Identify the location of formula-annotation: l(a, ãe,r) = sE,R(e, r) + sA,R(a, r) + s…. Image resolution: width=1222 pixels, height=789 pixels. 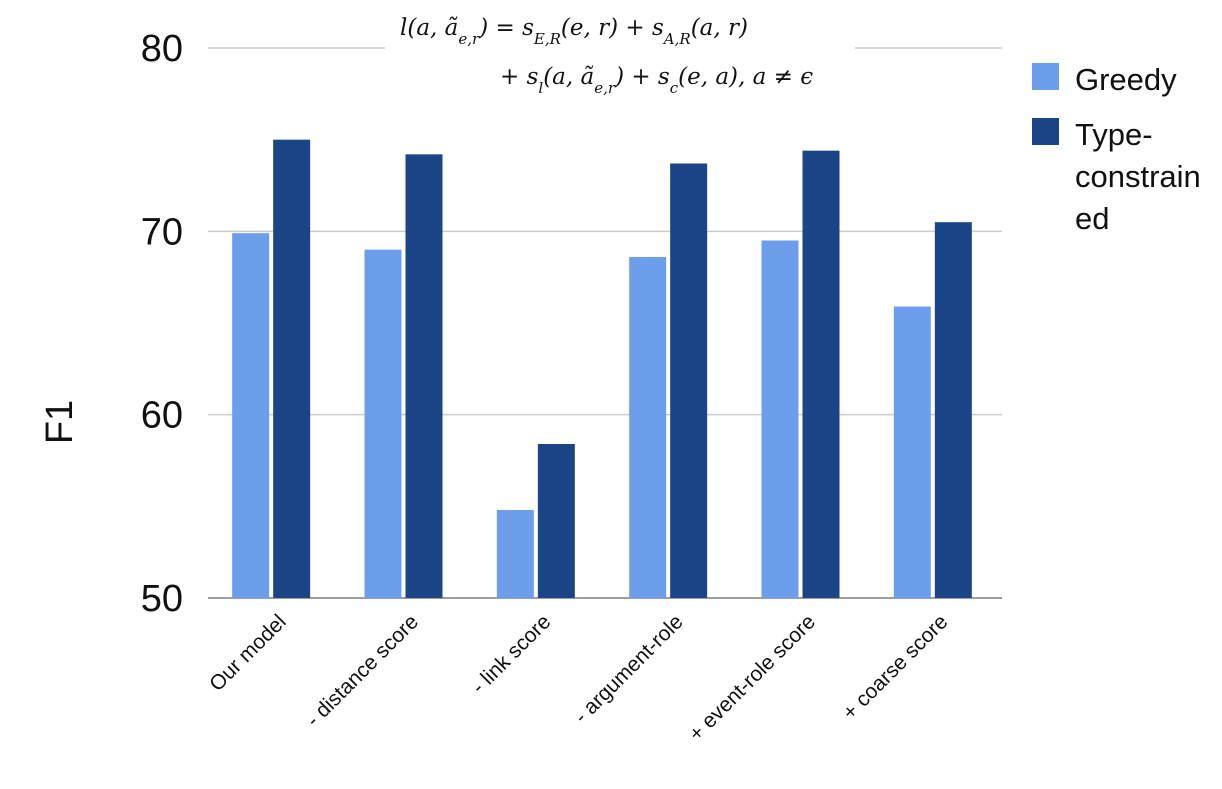
(606, 56).